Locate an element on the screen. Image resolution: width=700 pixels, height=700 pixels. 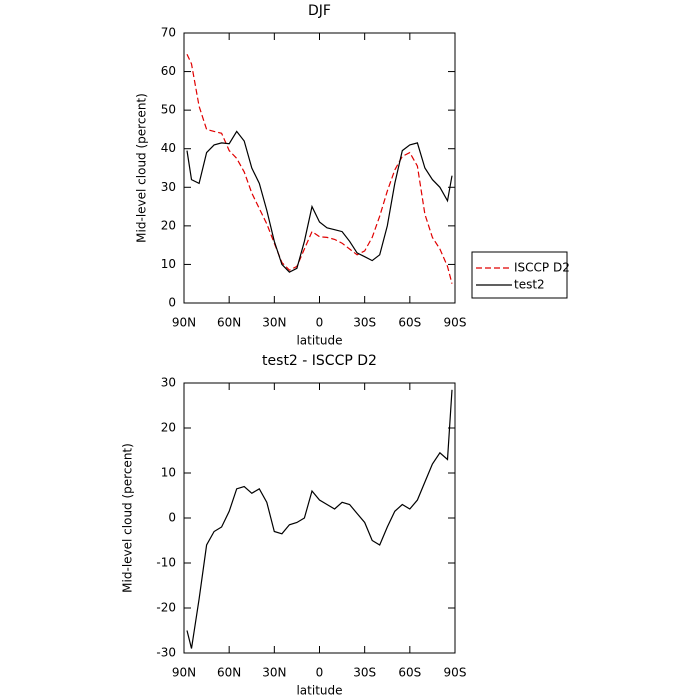
legend-label: test2 is located at coordinates (529, 285).